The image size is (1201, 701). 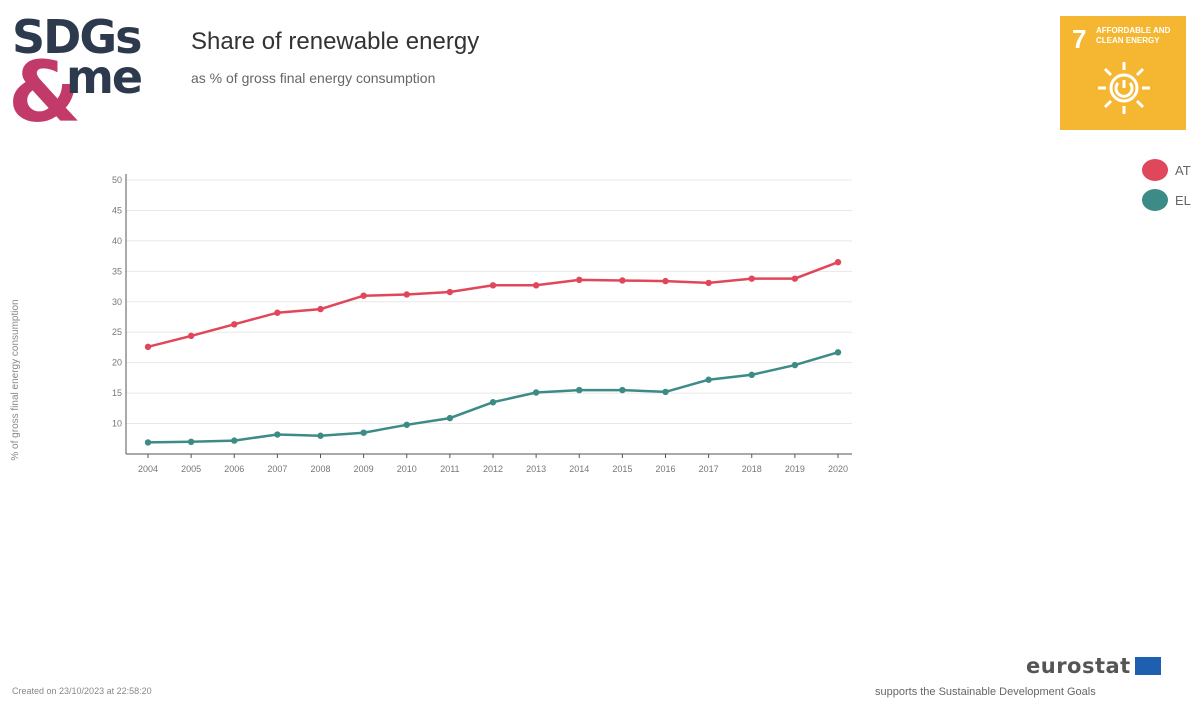 What do you see at coordinates (117, 332) in the screenshot?
I see `y-tick-label: 25` at bounding box center [117, 332].